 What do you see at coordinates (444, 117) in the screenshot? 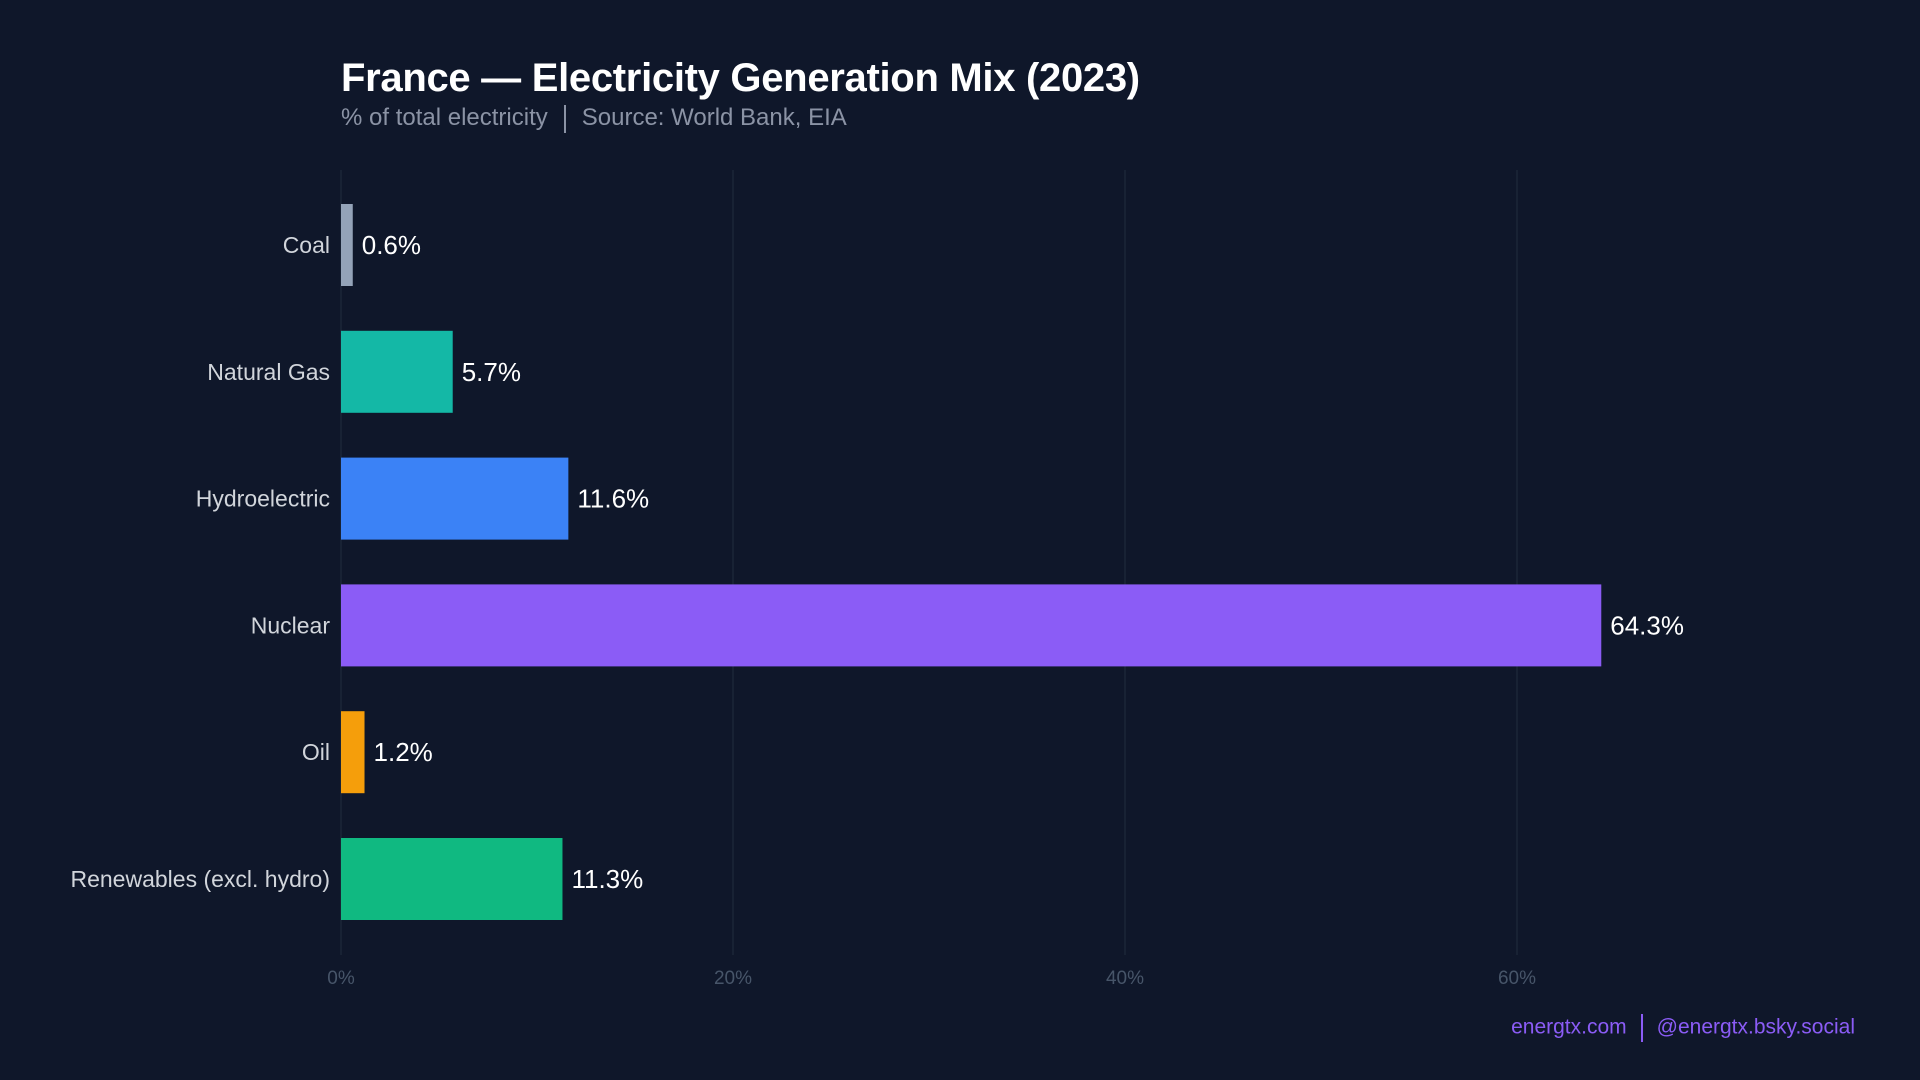
I see `subtitle-units: % of total electricity` at bounding box center [444, 117].